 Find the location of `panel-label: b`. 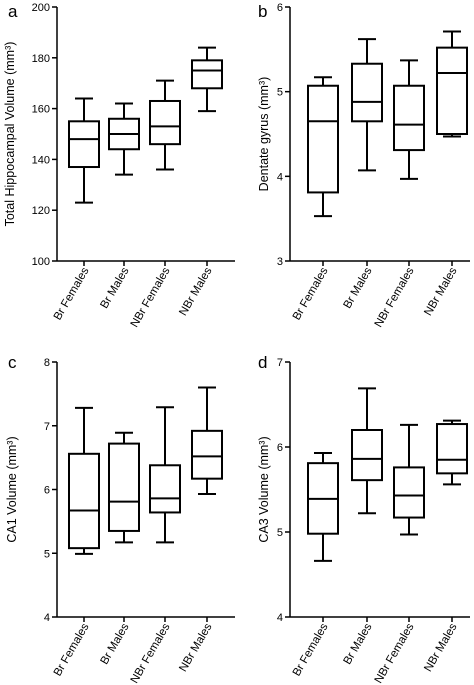

panel-label: b is located at coordinates (262, 11).